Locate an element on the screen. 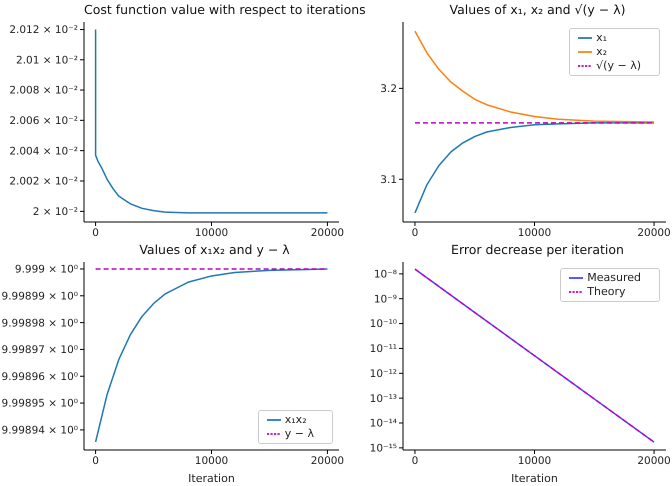  y-tick-label: 9.99896 × 10⁰ is located at coordinates (40, 376).